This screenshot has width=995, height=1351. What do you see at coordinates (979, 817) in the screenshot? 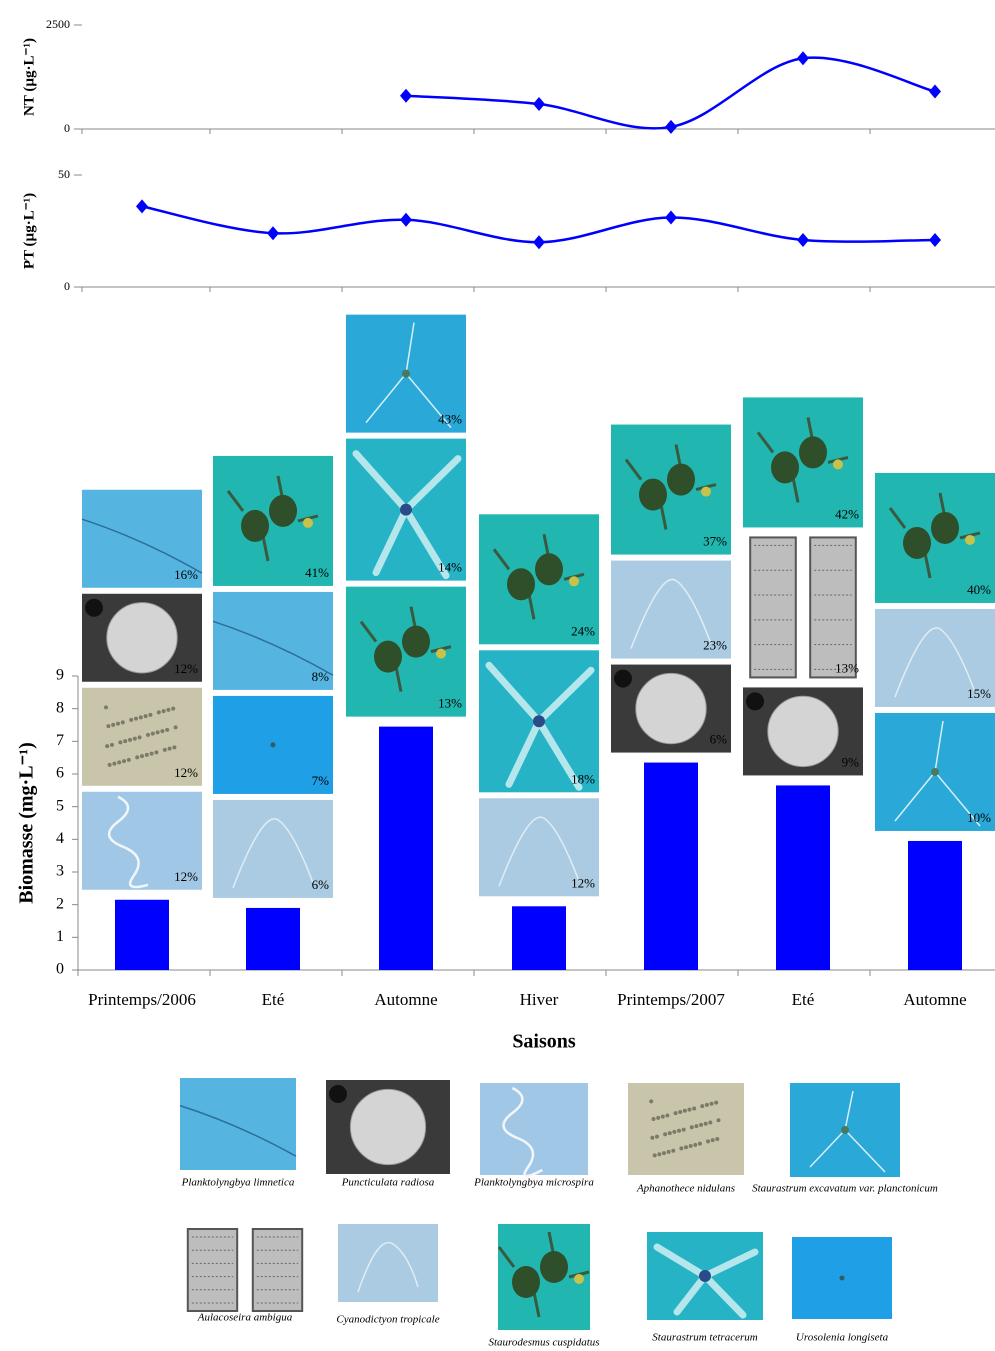
I see `share-label: 10%` at bounding box center [979, 817].